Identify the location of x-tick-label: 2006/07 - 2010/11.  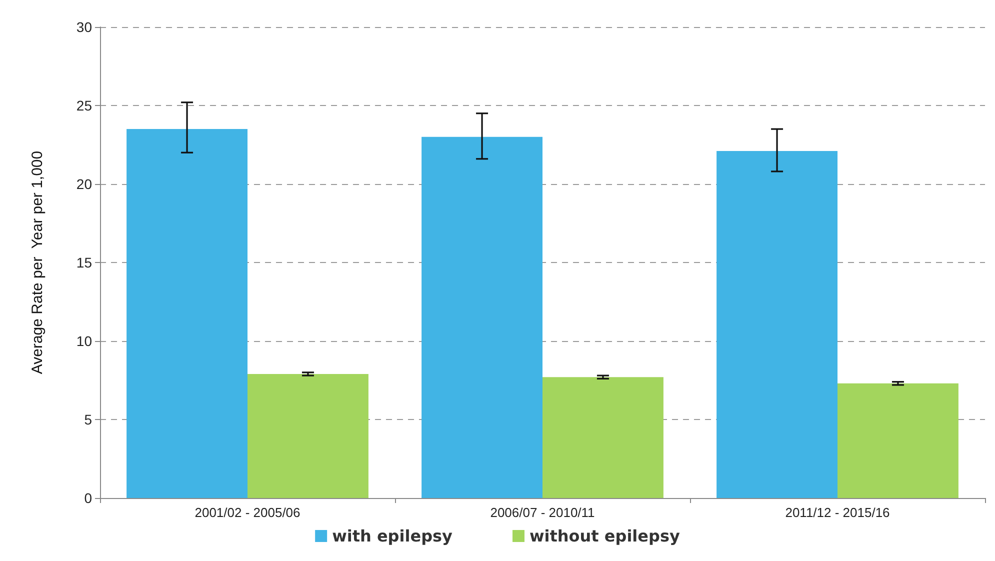
(542, 512).